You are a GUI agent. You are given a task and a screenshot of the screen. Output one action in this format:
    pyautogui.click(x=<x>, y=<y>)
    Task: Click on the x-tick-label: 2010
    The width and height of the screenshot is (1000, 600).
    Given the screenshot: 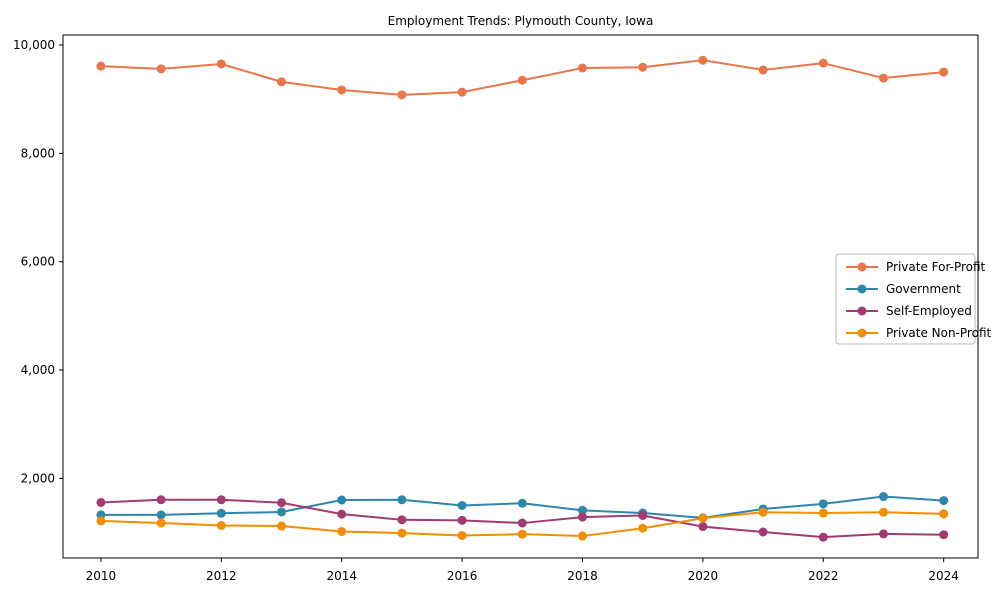 What is the action you would take?
    pyautogui.click(x=101, y=576)
    